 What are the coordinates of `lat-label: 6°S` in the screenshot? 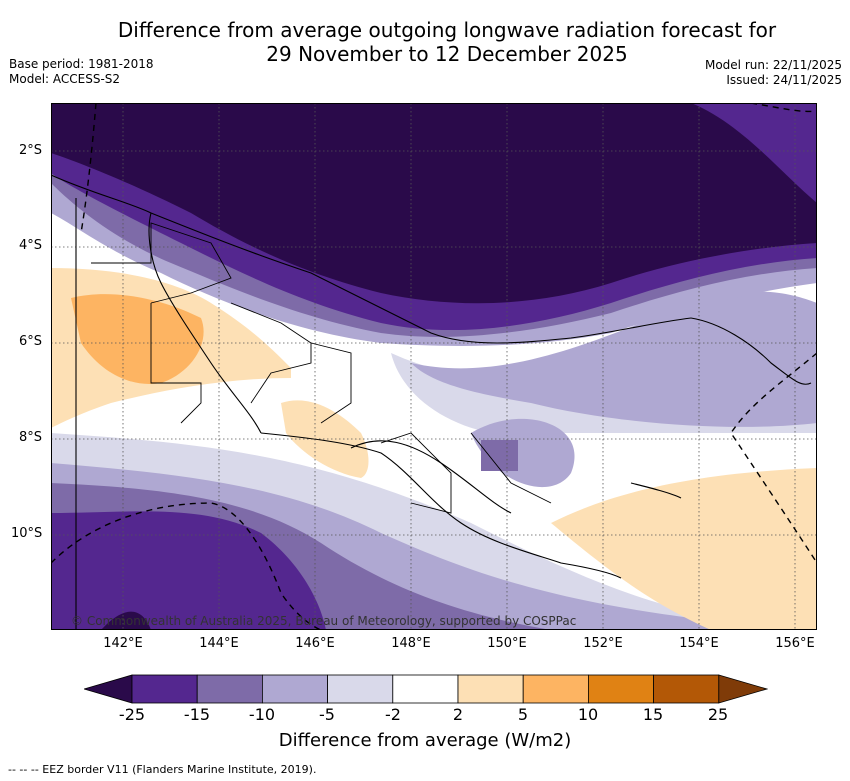 It's located at (31, 341).